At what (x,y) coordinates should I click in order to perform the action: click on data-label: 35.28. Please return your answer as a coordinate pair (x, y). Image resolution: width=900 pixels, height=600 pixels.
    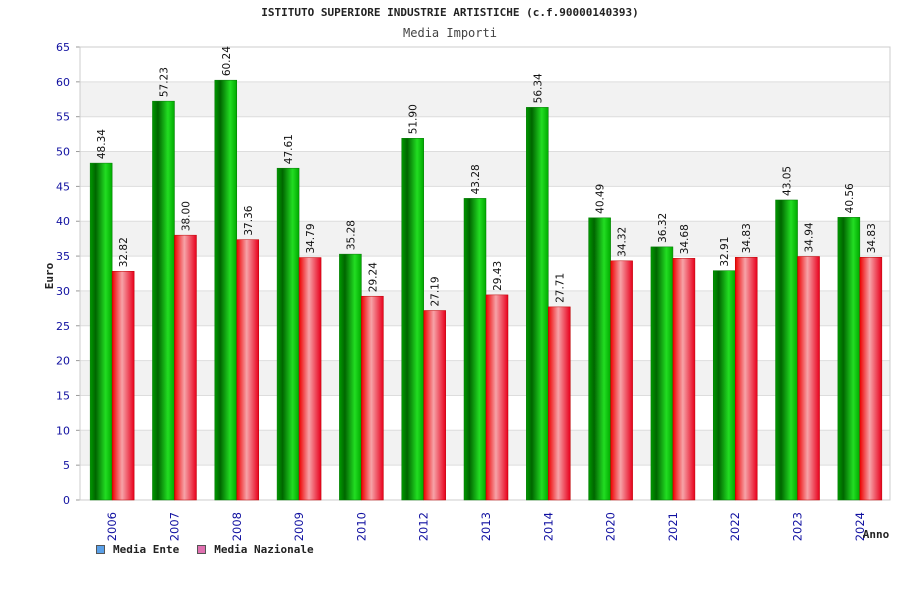
    Looking at the image, I should click on (351, 235).